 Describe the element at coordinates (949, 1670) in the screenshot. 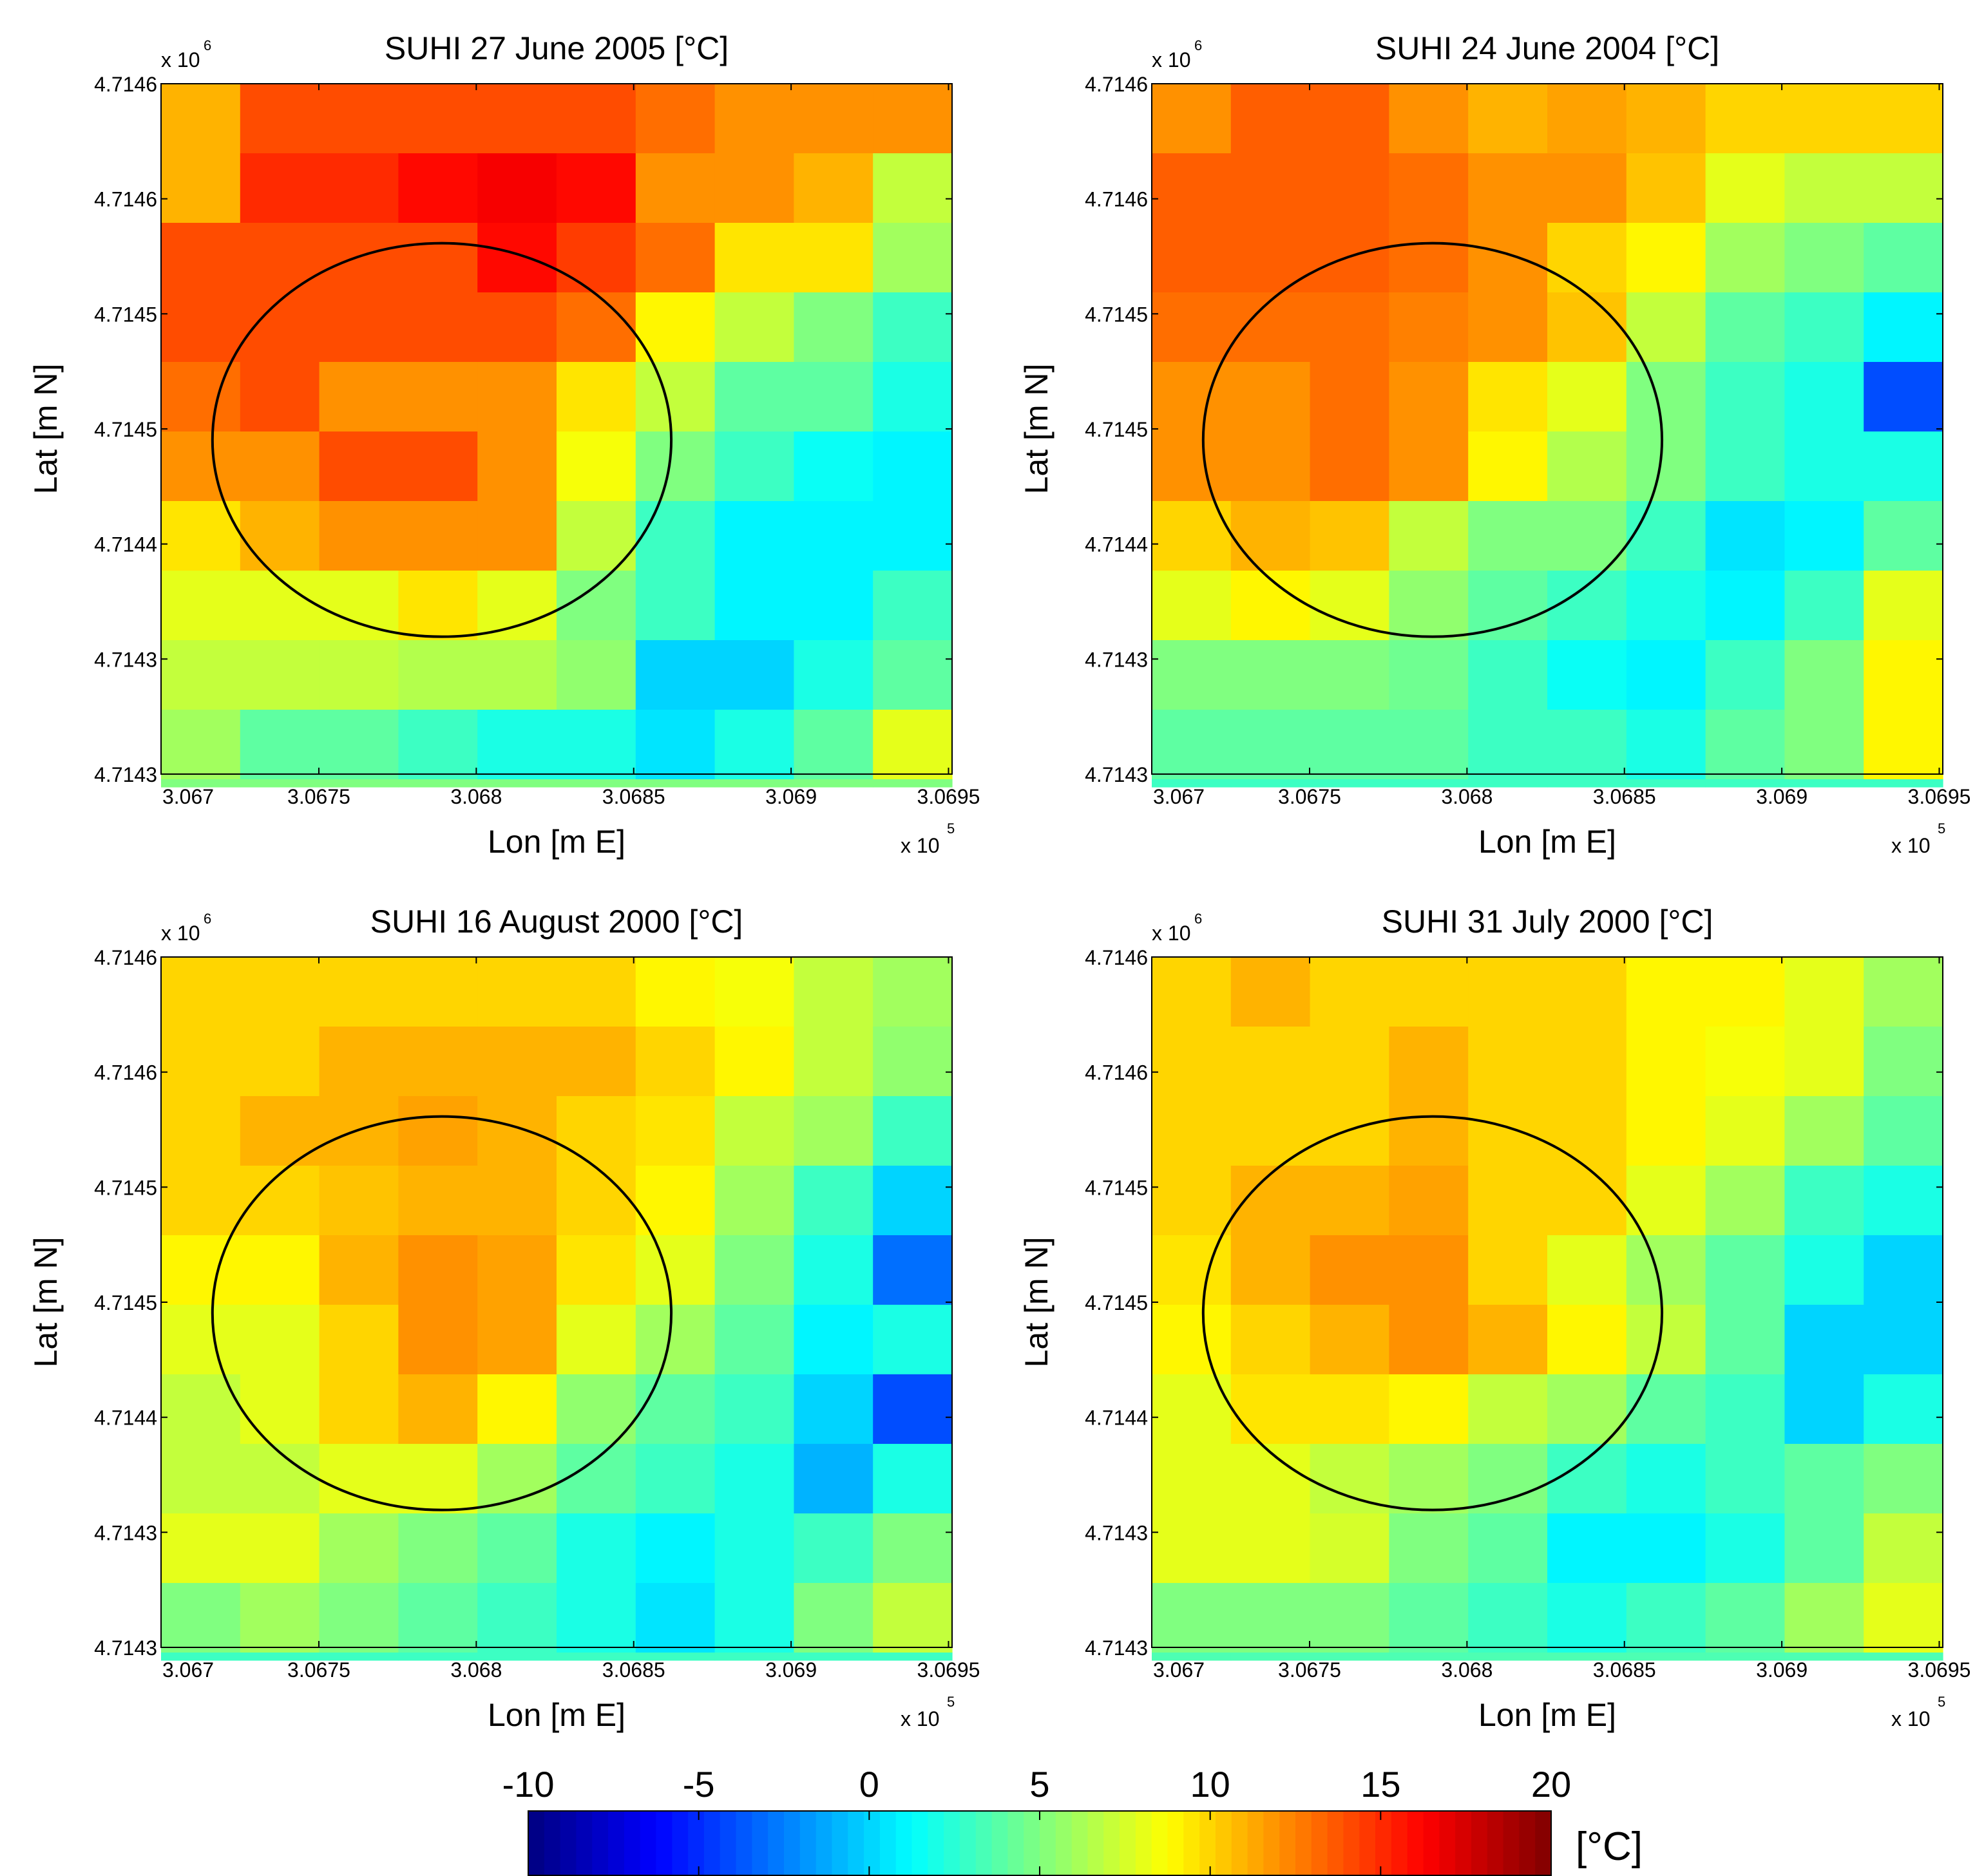

I see `x-tick-label: 3.0695` at that location.